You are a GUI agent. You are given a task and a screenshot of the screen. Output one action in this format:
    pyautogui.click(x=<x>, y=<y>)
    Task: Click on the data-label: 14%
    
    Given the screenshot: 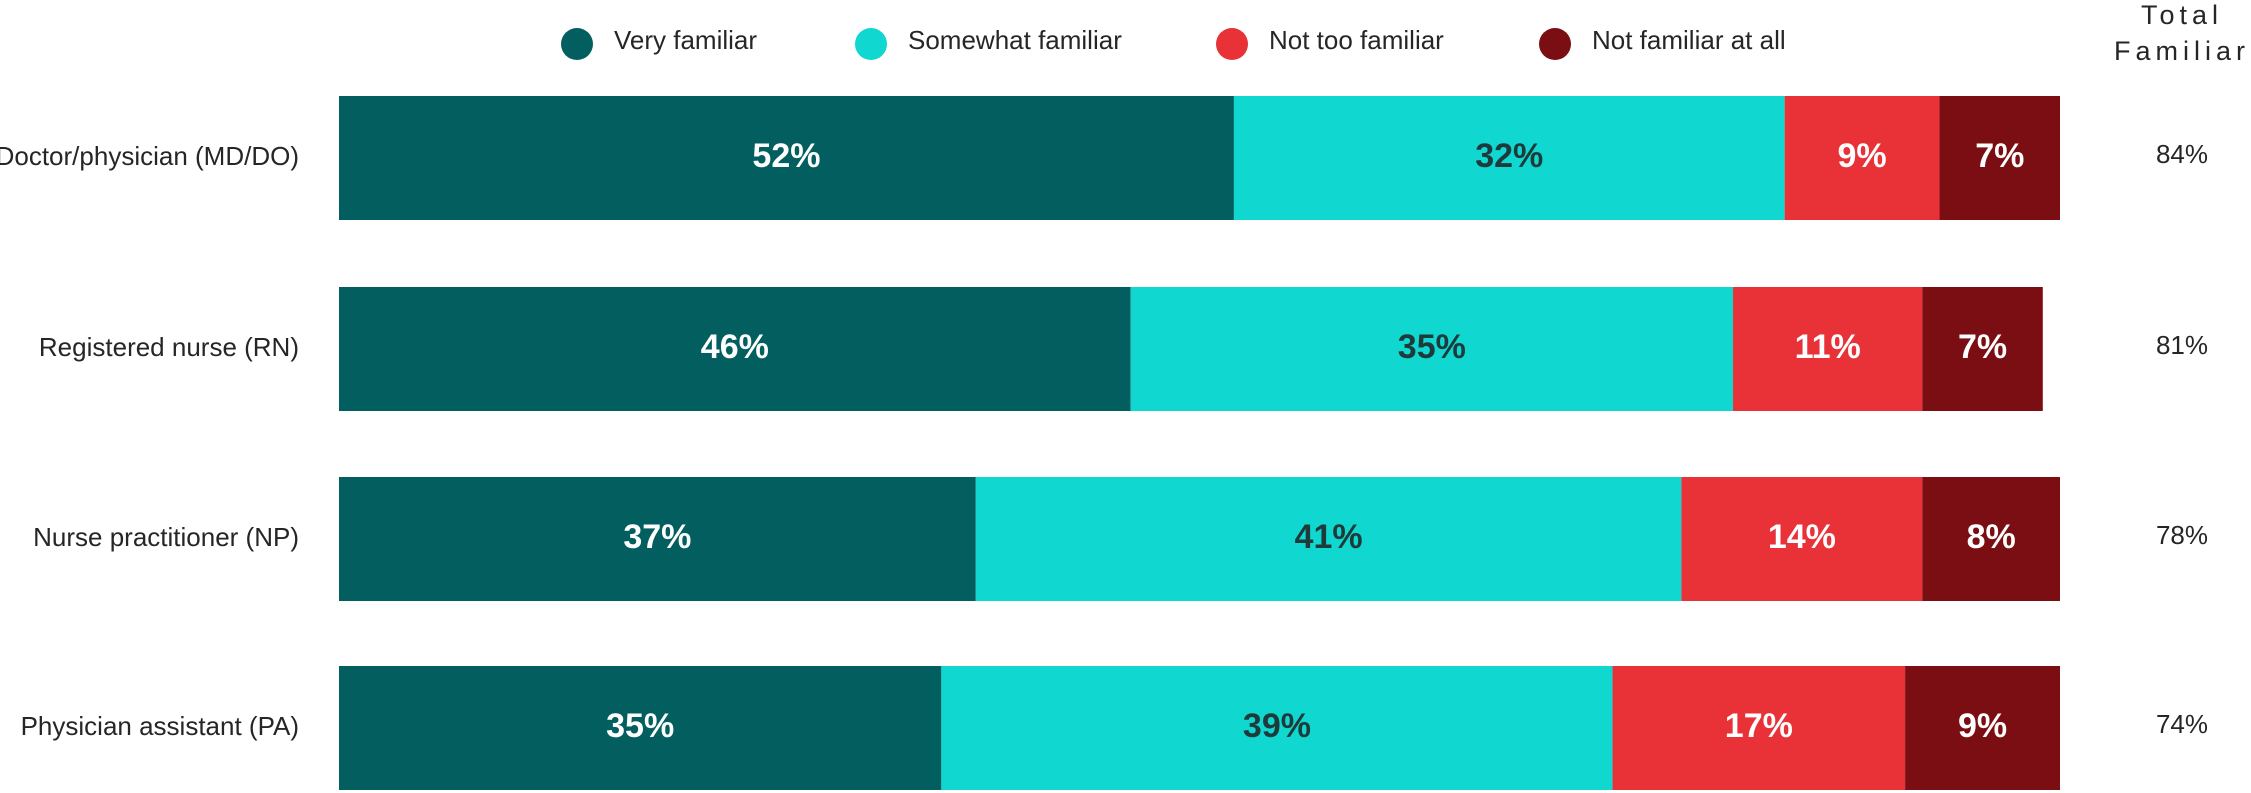 What is the action you would take?
    pyautogui.click(x=1802, y=537)
    